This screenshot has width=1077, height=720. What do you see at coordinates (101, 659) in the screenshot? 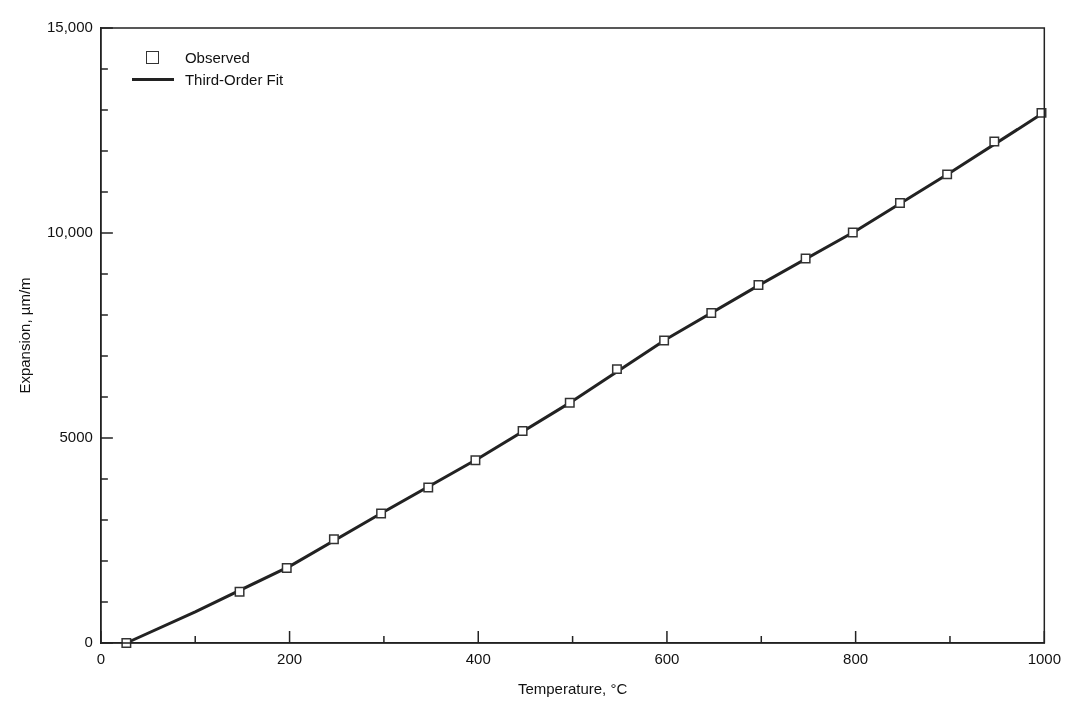
I see `x-tick-label: 0` at bounding box center [101, 659].